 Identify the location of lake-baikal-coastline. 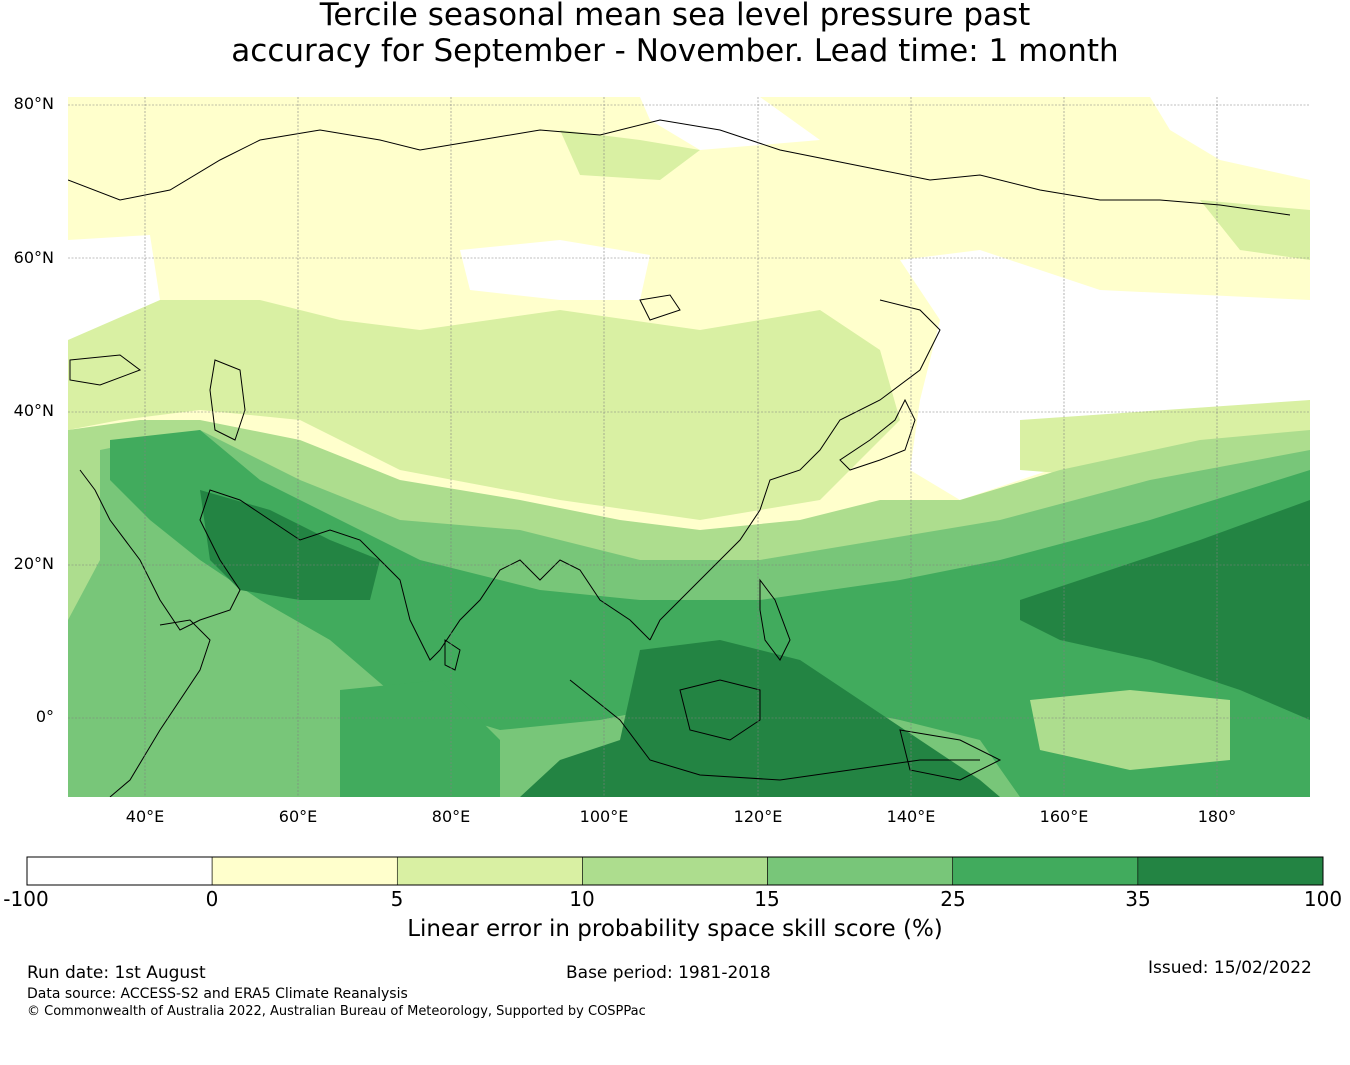
(660, 307).